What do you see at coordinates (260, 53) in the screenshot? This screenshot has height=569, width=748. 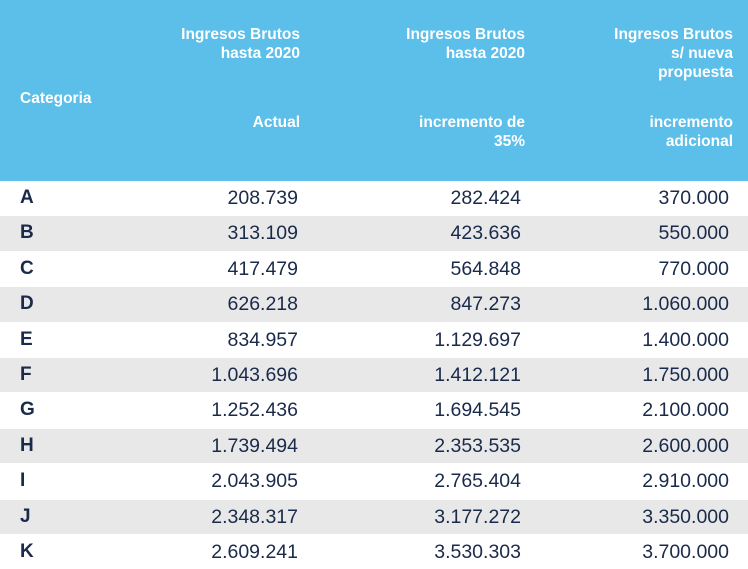 I see `header-col1-line2: hasta 2020` at bounding box center [260, 53].